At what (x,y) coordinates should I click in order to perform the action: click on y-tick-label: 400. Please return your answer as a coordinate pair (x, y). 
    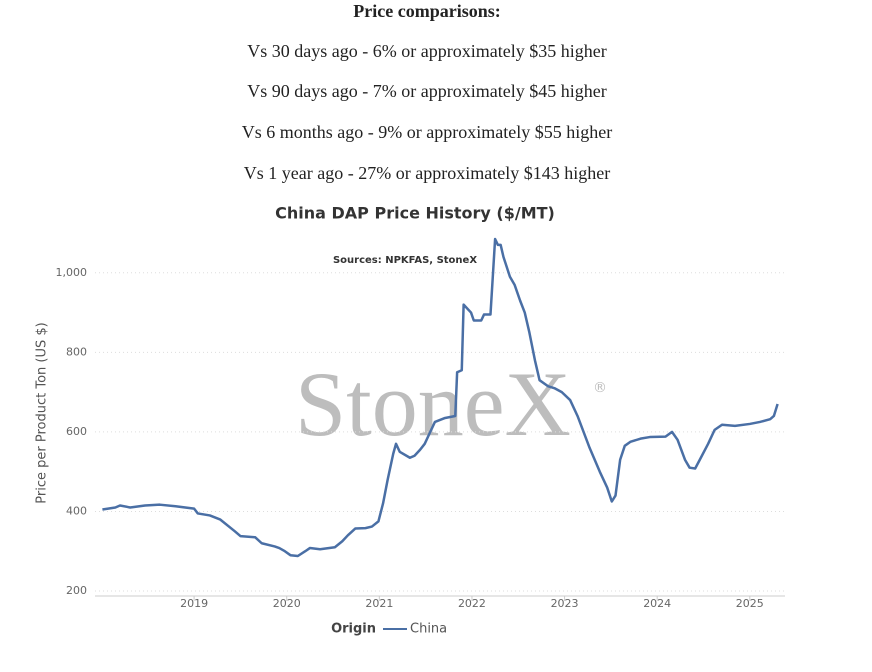
    Looking at the image, I should click on (76, 510).